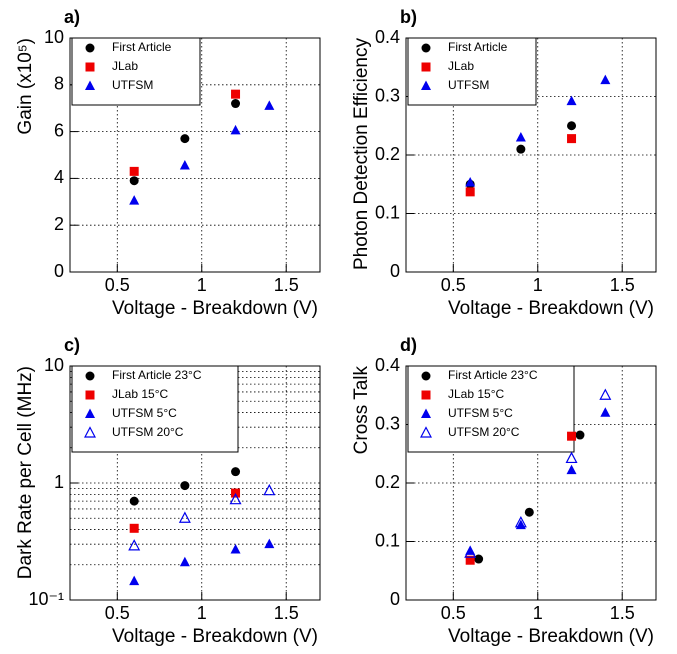  What do you see at coordinates (25, 86) in the screenshot?
I see `y-axis-label: Gain (x10⁵)` at bounding box center [25, 86].